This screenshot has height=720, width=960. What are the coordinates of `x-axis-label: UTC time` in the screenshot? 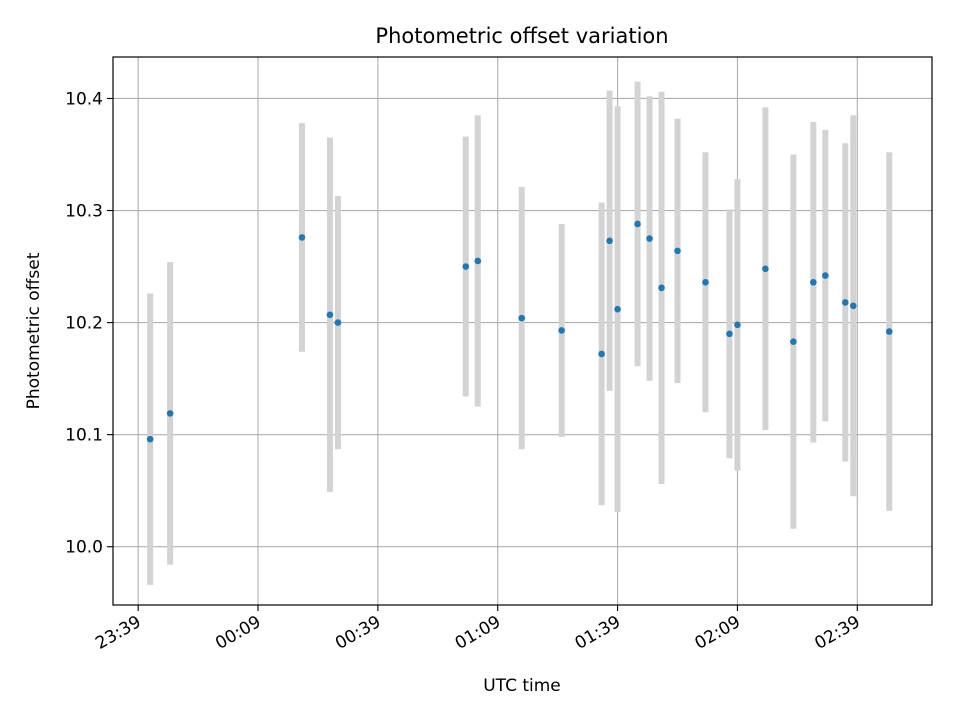 It's located at (522, 686).